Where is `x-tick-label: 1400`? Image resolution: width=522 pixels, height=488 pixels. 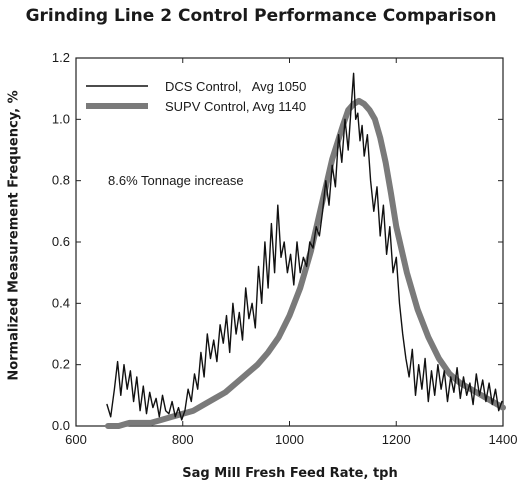
x-tick-label: 1400 is located at coordinates (503, 439).